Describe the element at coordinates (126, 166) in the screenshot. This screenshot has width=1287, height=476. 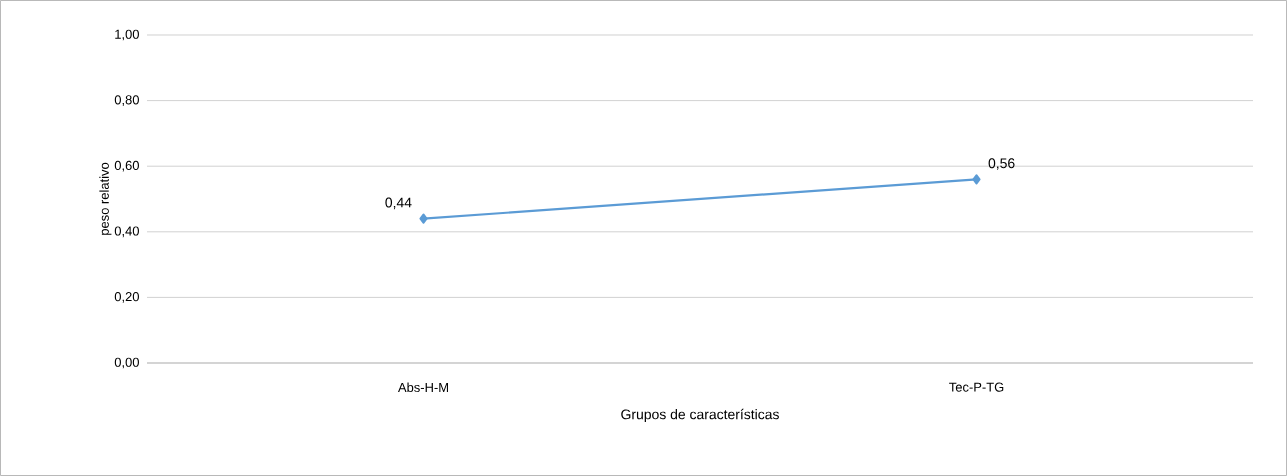
I see `y-tick-label: 0,60` at that location.